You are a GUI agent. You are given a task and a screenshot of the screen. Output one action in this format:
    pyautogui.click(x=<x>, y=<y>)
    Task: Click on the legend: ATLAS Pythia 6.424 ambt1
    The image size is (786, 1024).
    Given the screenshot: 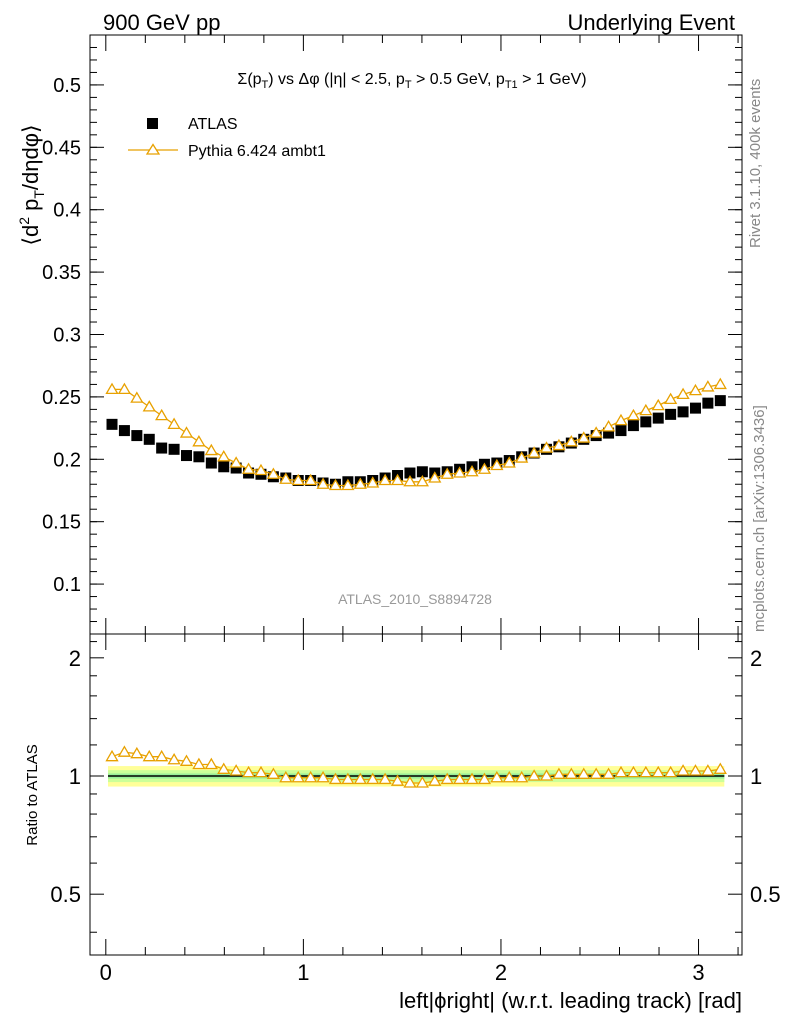 What is the action you would take?
    pyautogui.click(x=227, y=138)
    